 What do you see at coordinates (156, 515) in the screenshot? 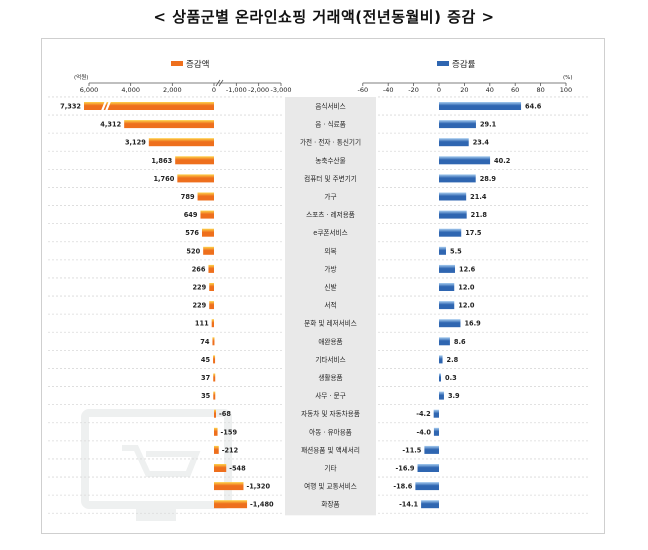
I see `monitor-stand` at bounding box center [156, 515].